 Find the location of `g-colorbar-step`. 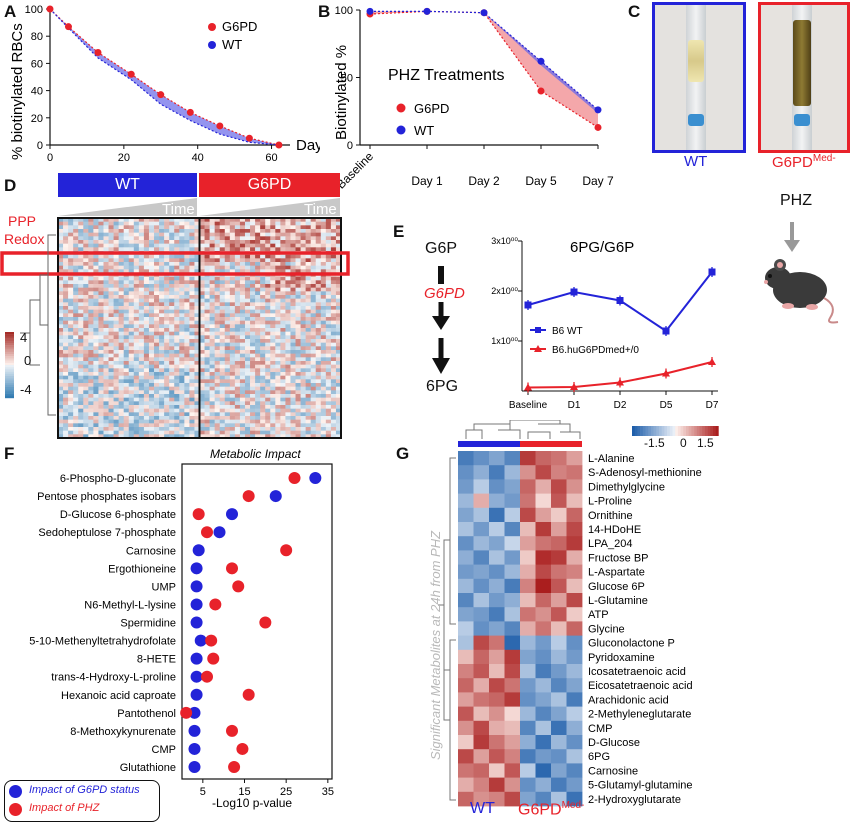

g-colorbar-step is located at coordinates (679, 431).